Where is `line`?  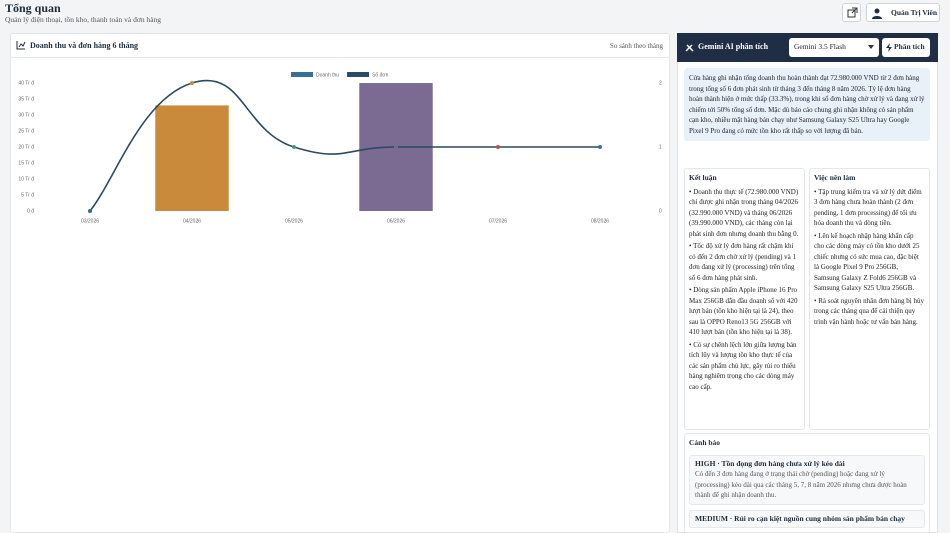
line is located at coordinates (344, 145).